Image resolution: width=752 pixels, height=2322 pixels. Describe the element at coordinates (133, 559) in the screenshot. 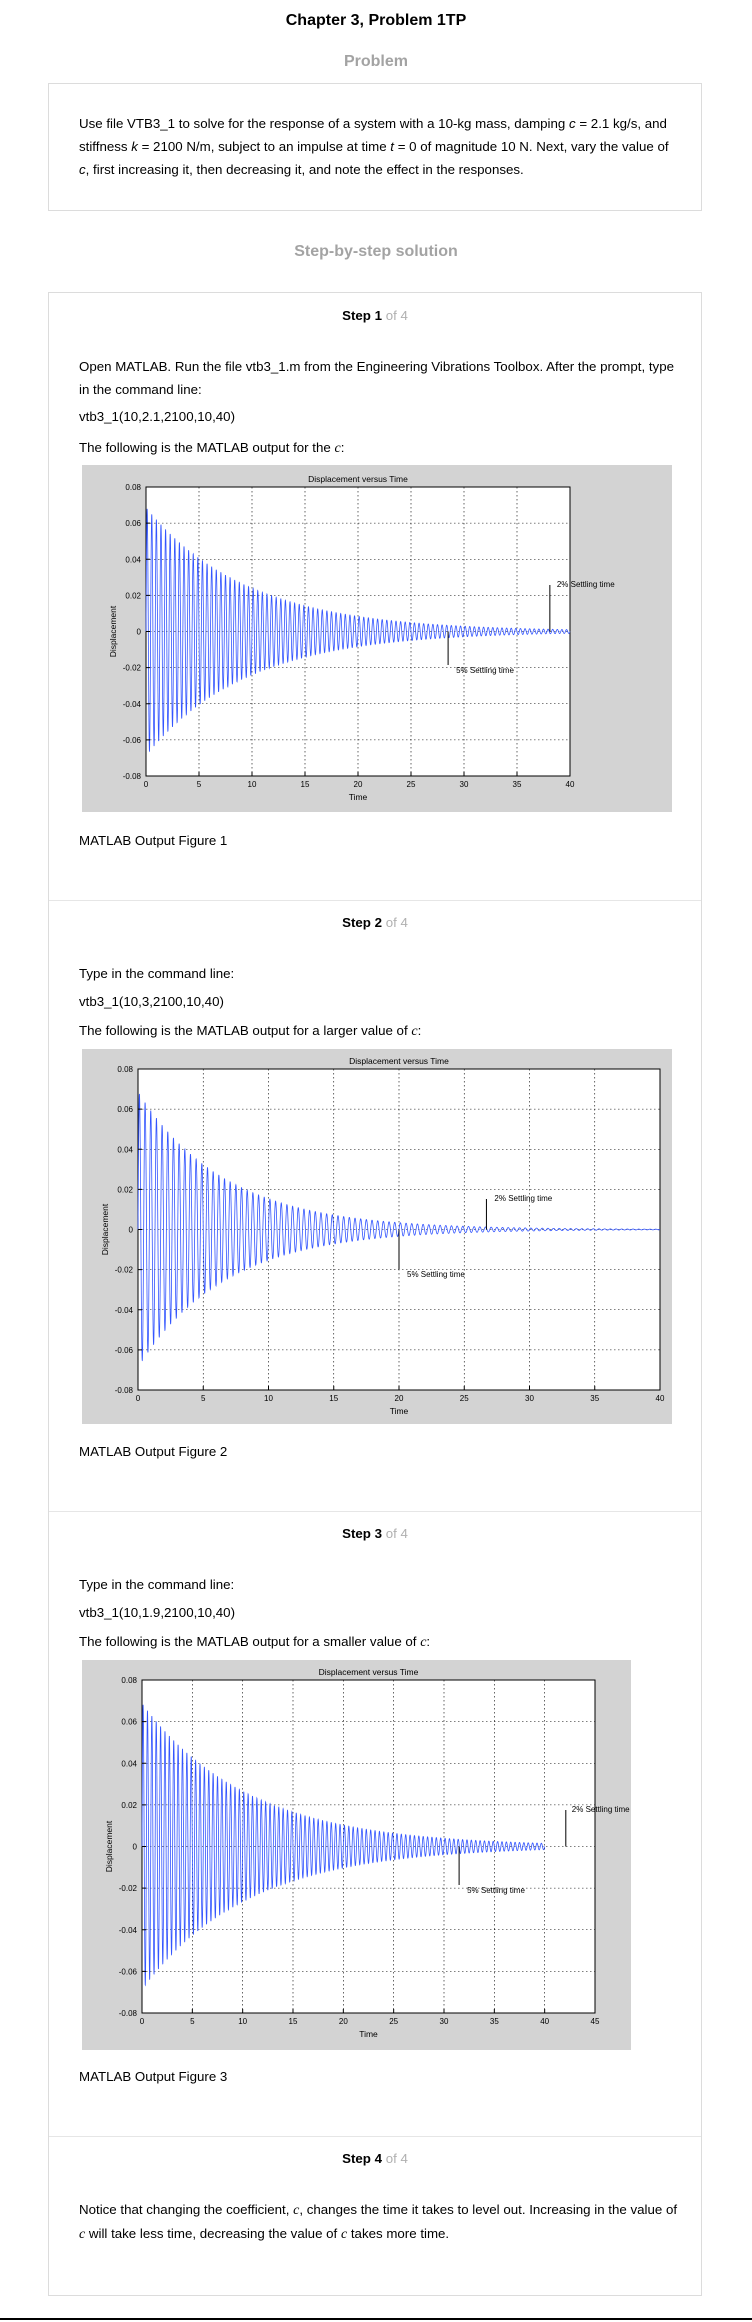

I see `y-tick-label: 0.04` at that location.